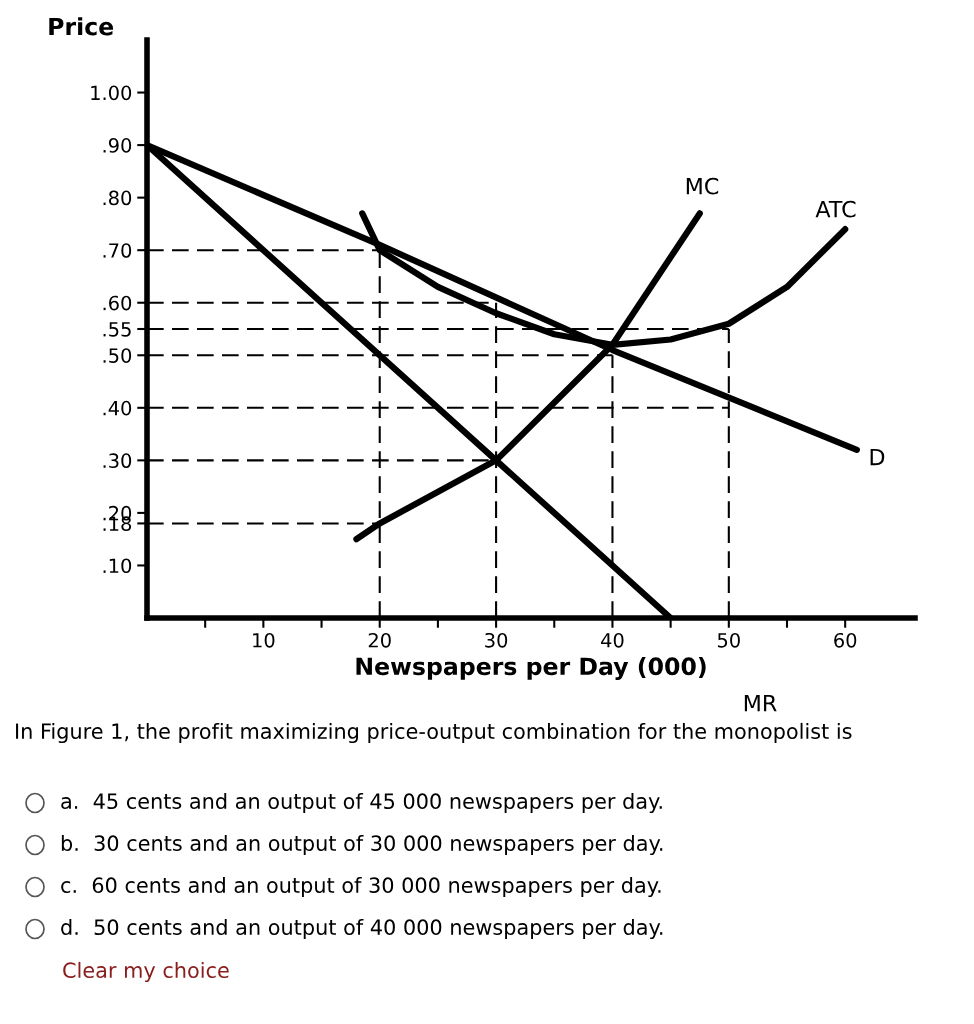 The height and width of the screenshot is (1024, 974). What do you see at coordinates (362, 929) in the screenshot?
I see `text: d. 50 cents and an output of 40 000 newspapers per day.` at bounding box center [362, 929].